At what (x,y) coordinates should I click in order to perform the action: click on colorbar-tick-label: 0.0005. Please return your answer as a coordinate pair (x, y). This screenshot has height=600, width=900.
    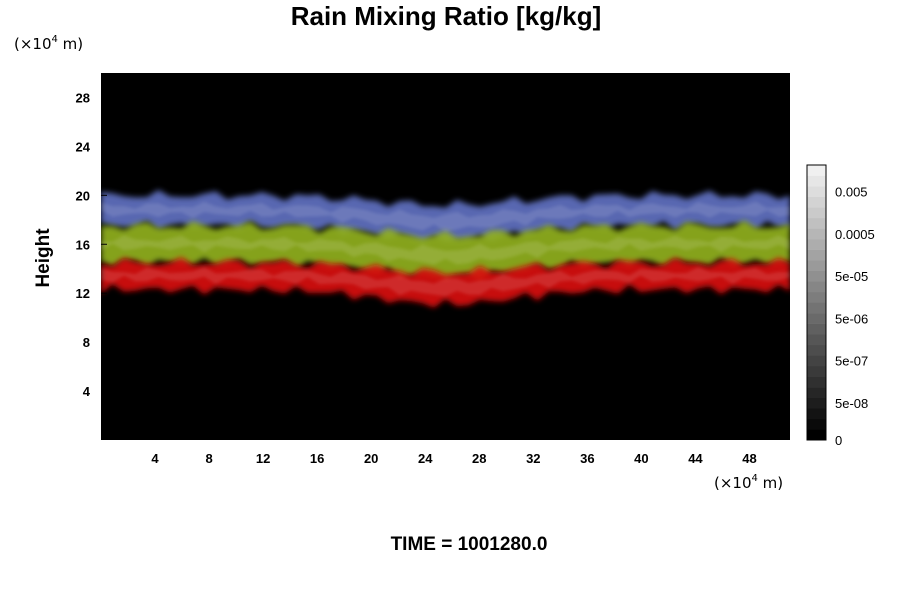
    Looking at the image, I should click on (855, 234).